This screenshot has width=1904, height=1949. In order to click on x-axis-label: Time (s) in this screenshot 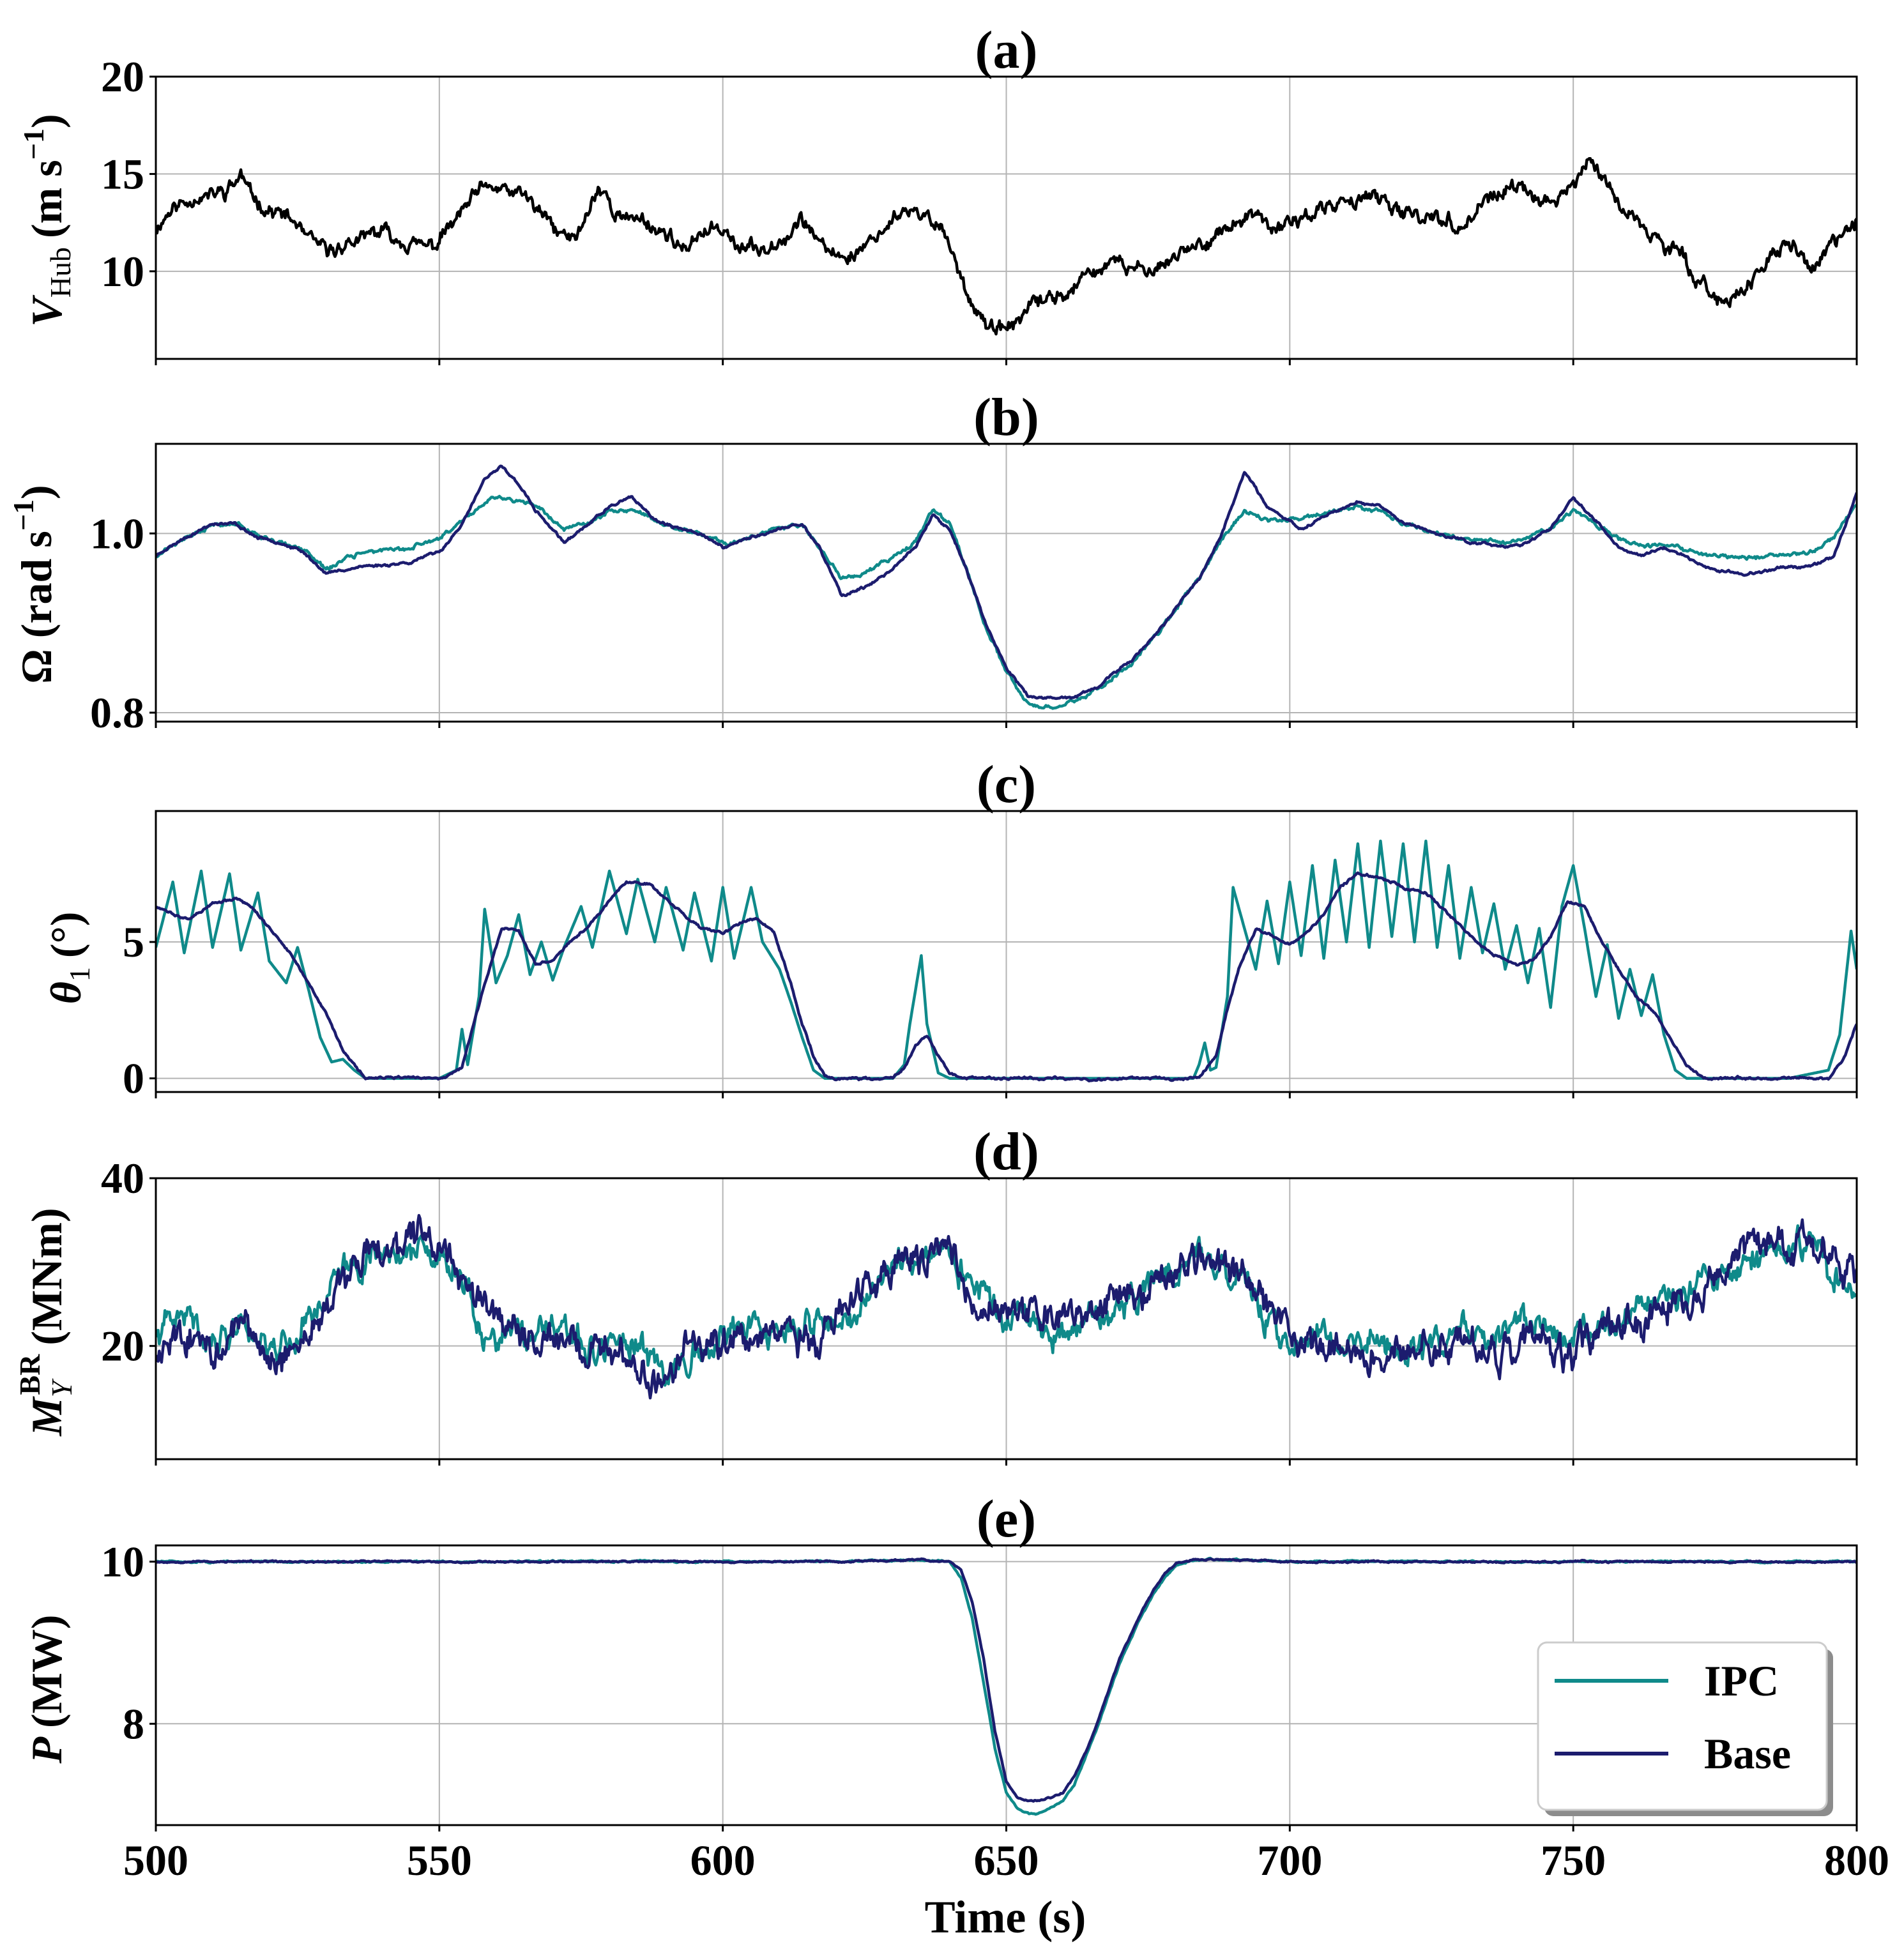, I will do `click(1005, 1917)`.